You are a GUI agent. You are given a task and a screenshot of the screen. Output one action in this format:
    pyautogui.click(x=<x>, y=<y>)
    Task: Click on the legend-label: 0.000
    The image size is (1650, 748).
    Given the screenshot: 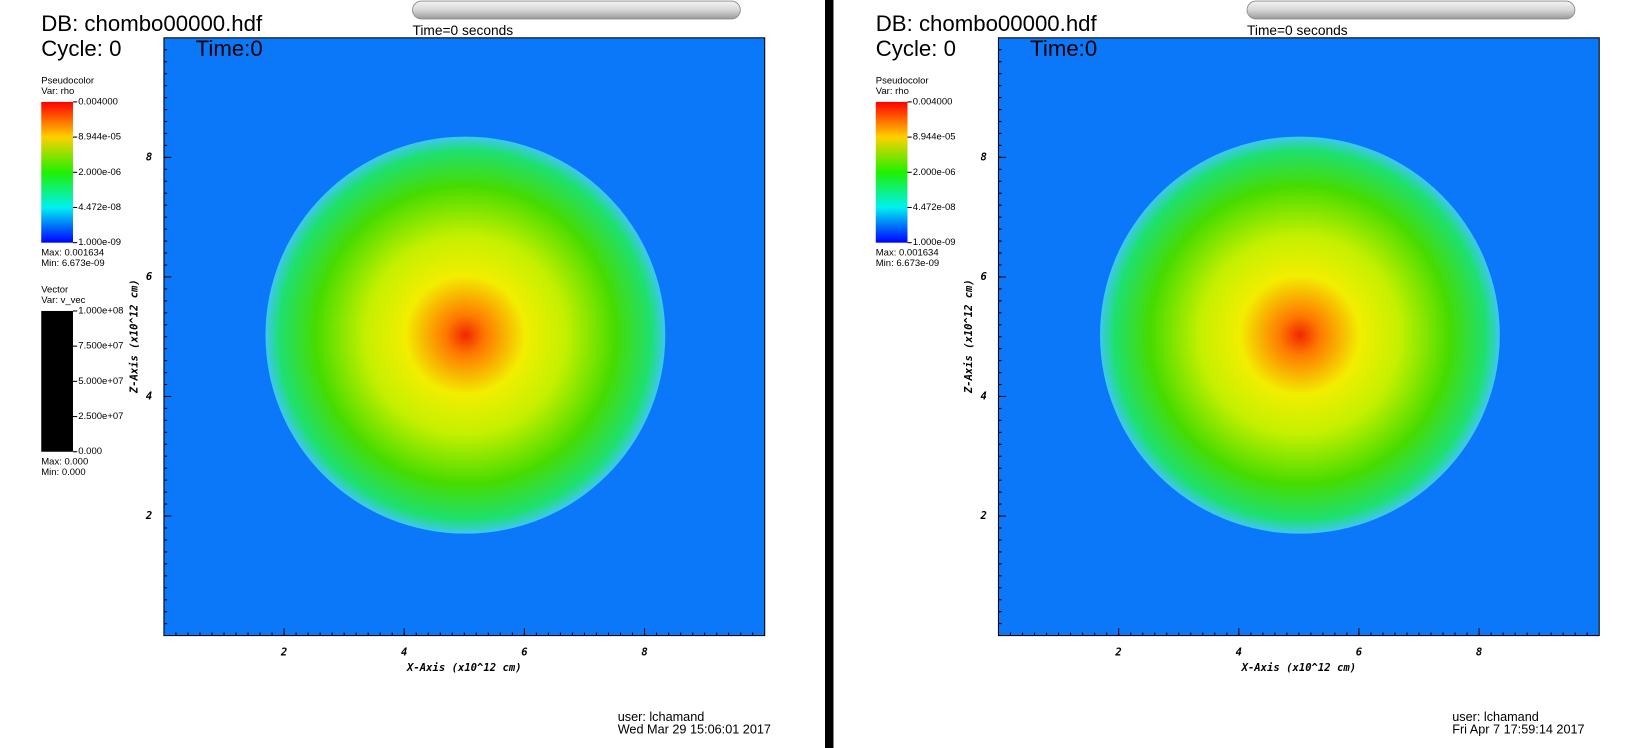 What is the action you would take?
    pyautogui.click(x=90, y=451)
    